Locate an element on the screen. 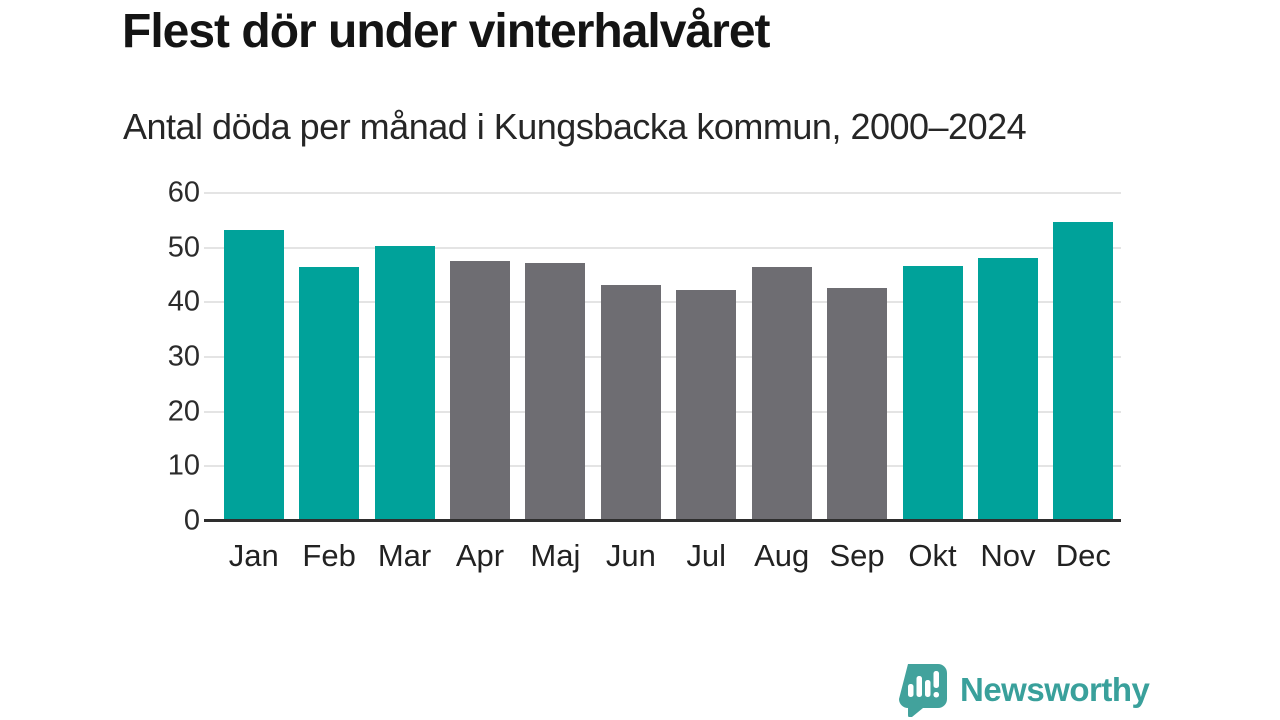 The image size is (1280, 720). x-axis-baseline is located at coordinates (662, 520).